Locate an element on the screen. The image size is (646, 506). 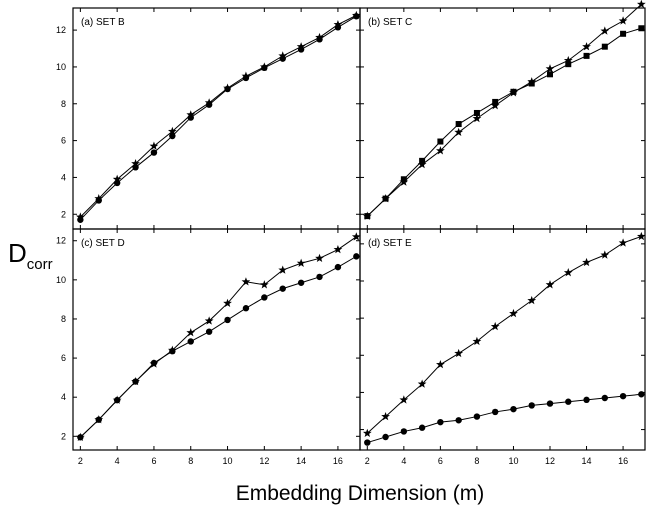
panel-d-x-tick-label: 2 is located at coordinates (367, 461).